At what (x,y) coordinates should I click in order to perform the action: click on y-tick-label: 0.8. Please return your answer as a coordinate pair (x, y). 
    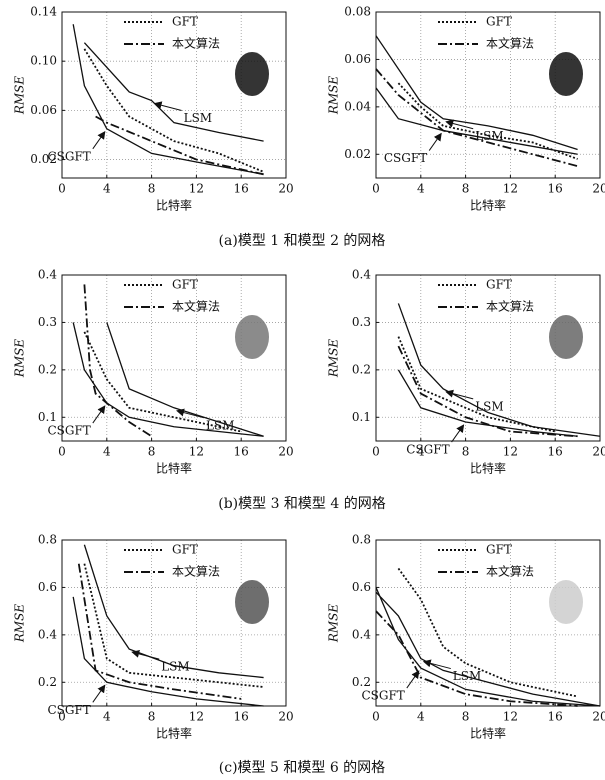
    Looking at the image, I should click on (47, 540).